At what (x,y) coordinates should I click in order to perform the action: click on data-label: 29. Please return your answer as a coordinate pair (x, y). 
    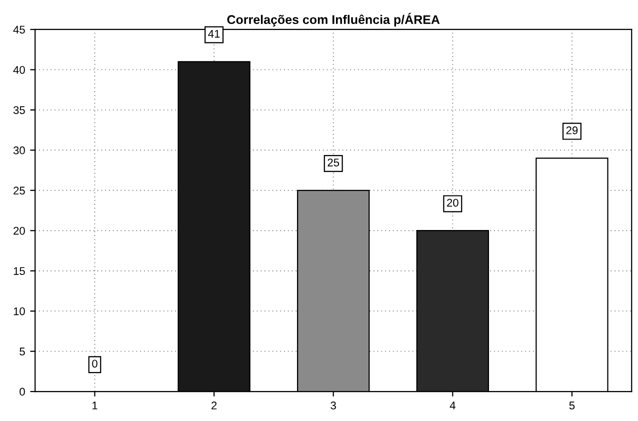
    Looking at the image, I should click on (572, 130).